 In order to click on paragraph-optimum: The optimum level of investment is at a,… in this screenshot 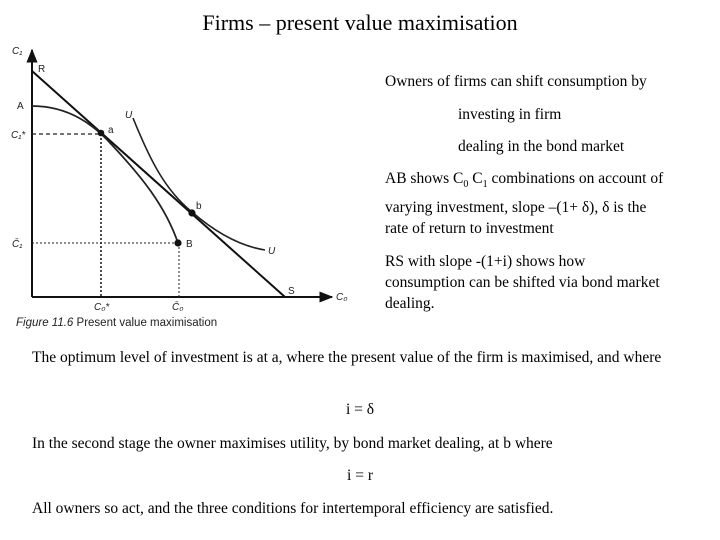, I will do `click(347, 357)`.